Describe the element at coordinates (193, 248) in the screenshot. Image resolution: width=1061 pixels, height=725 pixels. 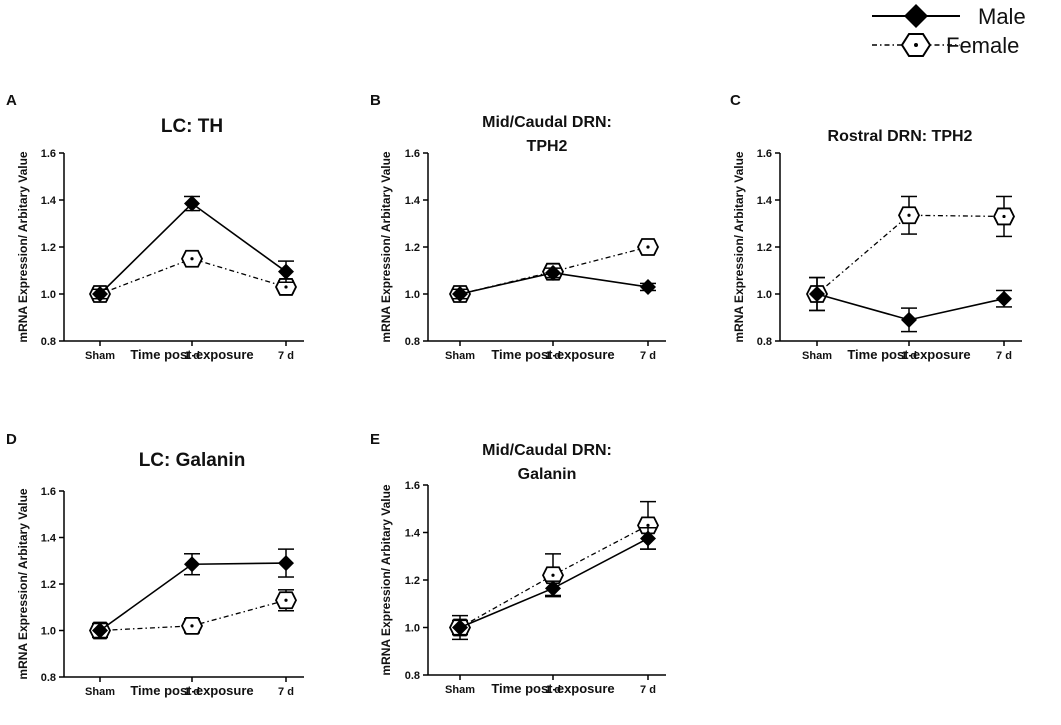
I see `male-series-line` at that location.